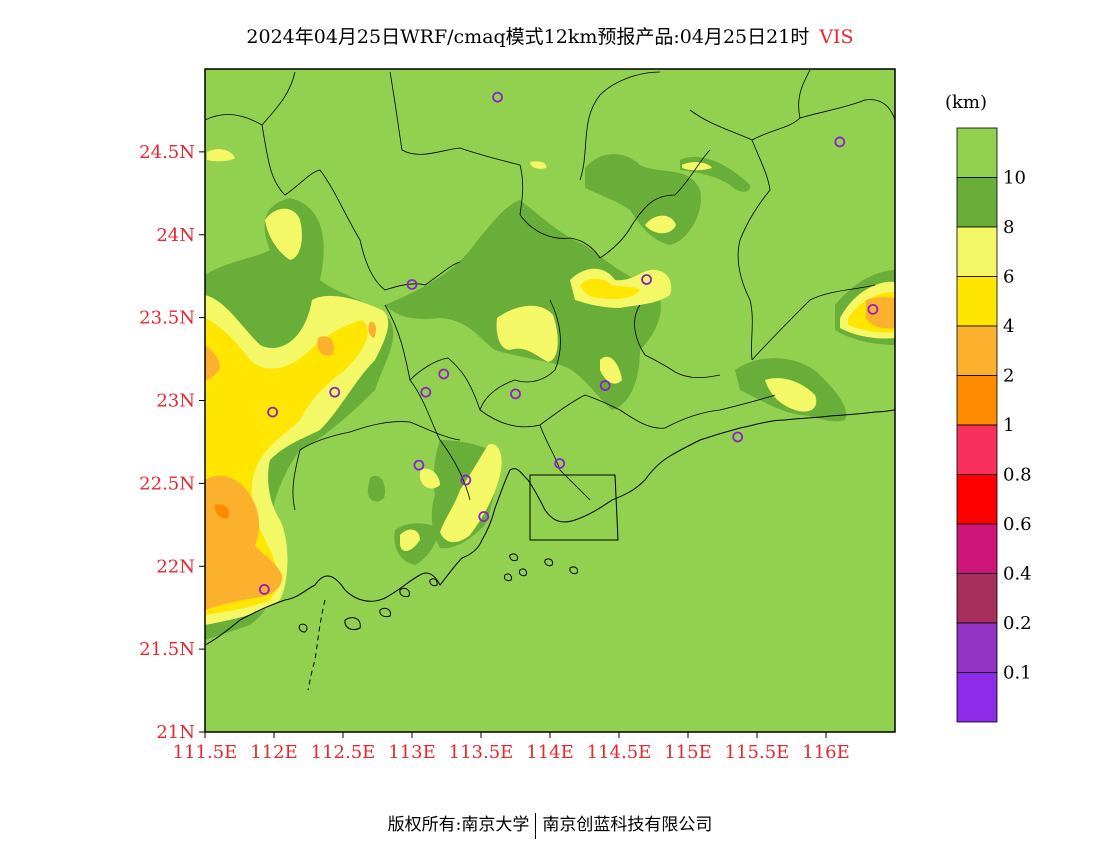  I want to click on lon-tick-label: 116E, so click(826, 752).